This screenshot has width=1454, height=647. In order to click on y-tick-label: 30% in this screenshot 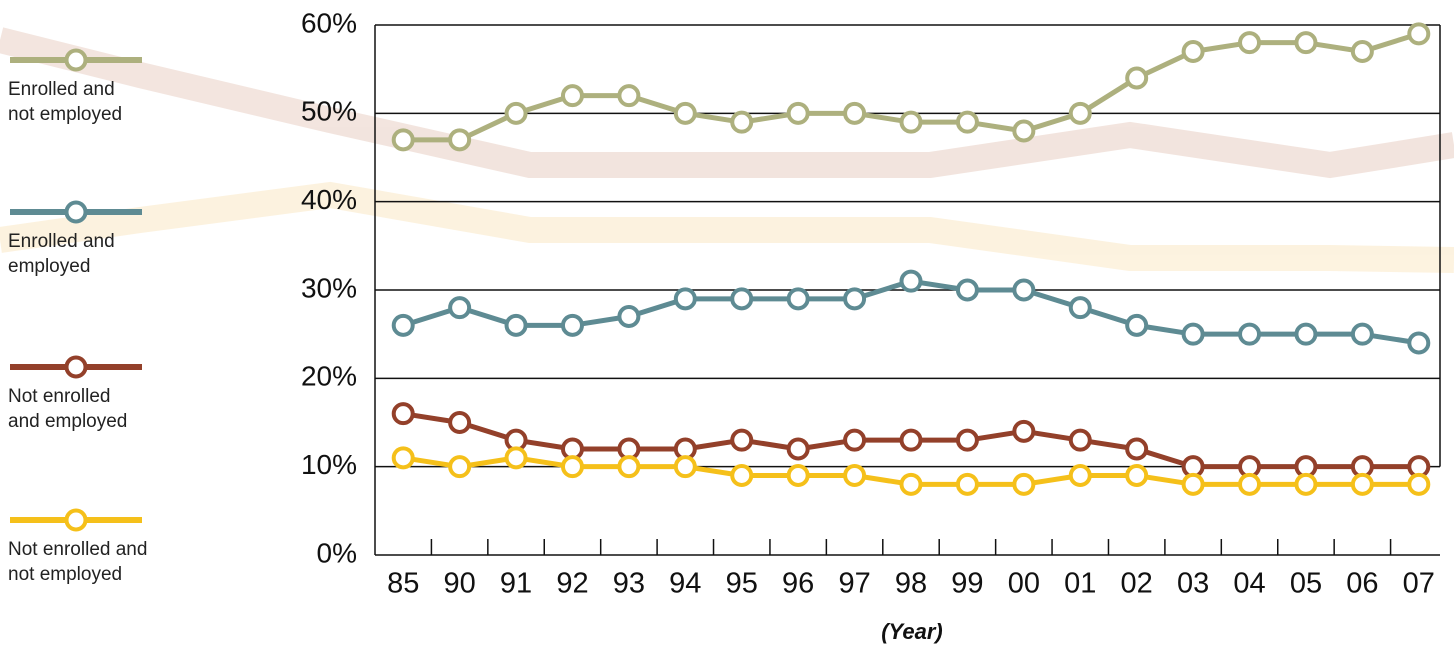, I will do `click(329, 287)`.